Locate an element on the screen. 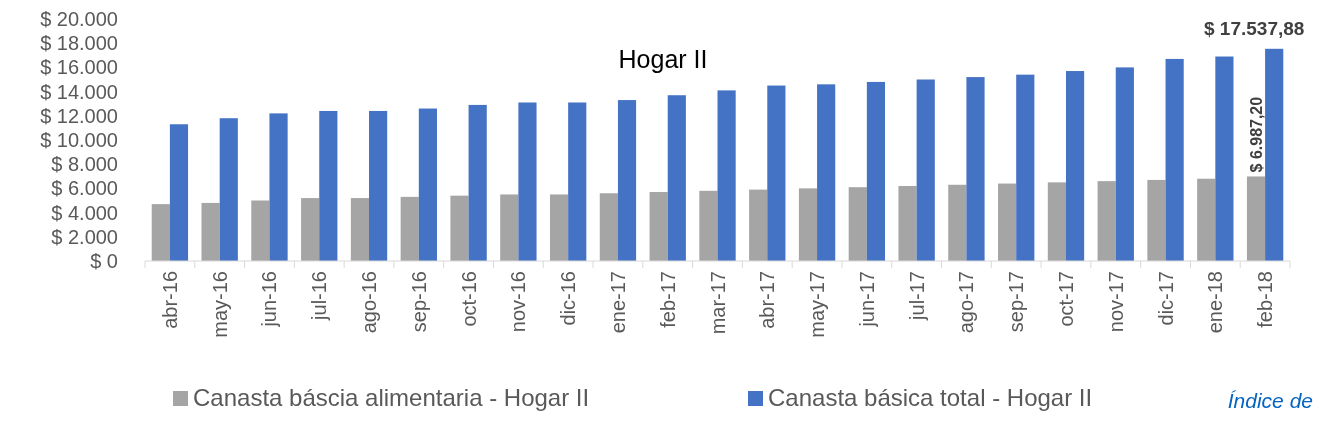 Image resolution: width=1329 pixels, height=421 pixels. y-tick-label: $ 8.000 is located at coordinates (84, 164).